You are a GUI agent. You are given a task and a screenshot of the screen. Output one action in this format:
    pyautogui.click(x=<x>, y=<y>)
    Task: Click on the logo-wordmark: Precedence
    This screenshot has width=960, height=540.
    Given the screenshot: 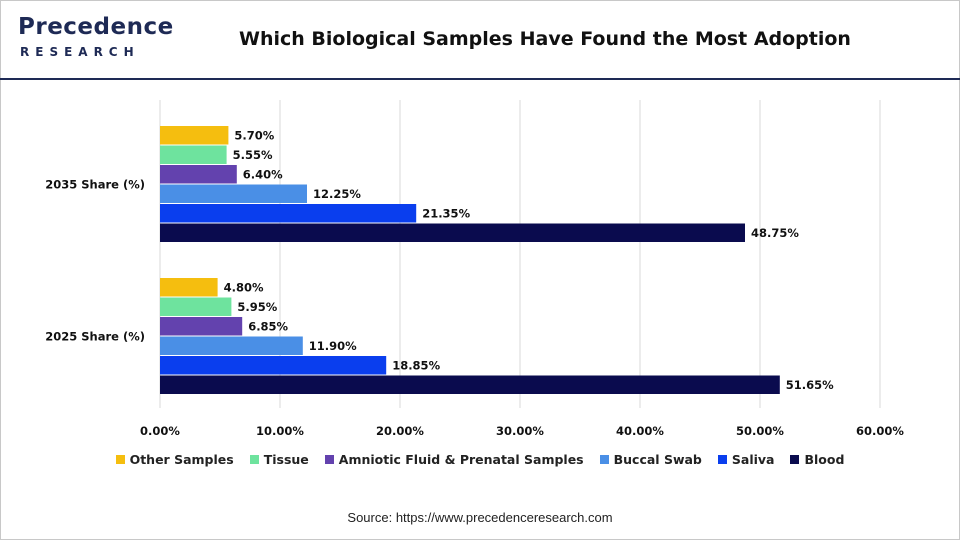 What is the action you would take?
    pyautogui.click(x=96, y=27)
    